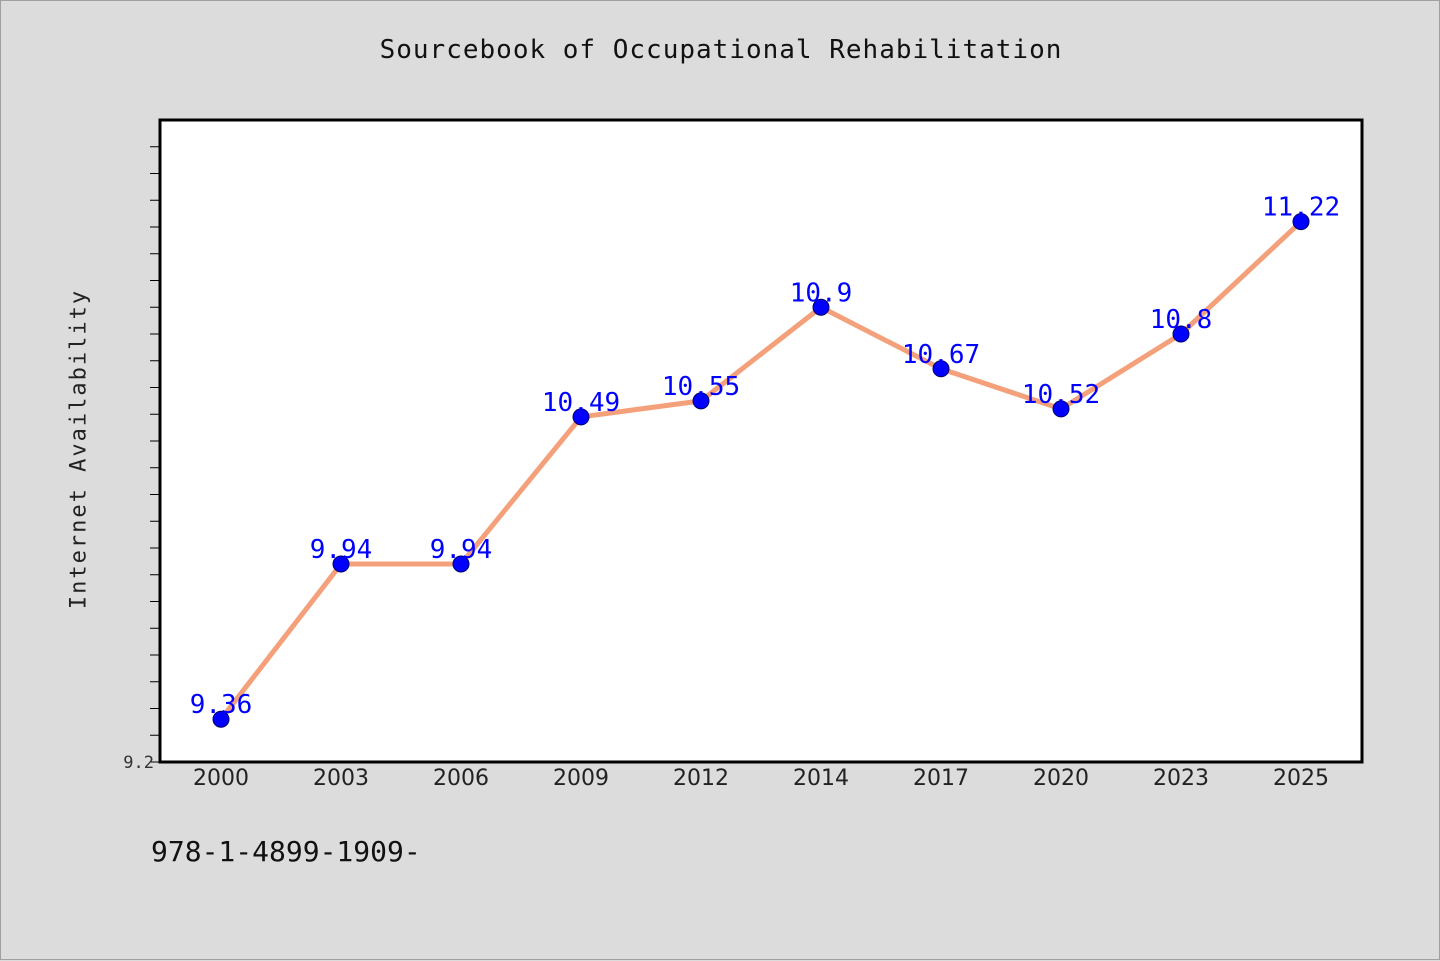 The width and height of the screenshot is (1440, 961). I want to click on x-tick-label: 2020, so click(1061, 778).